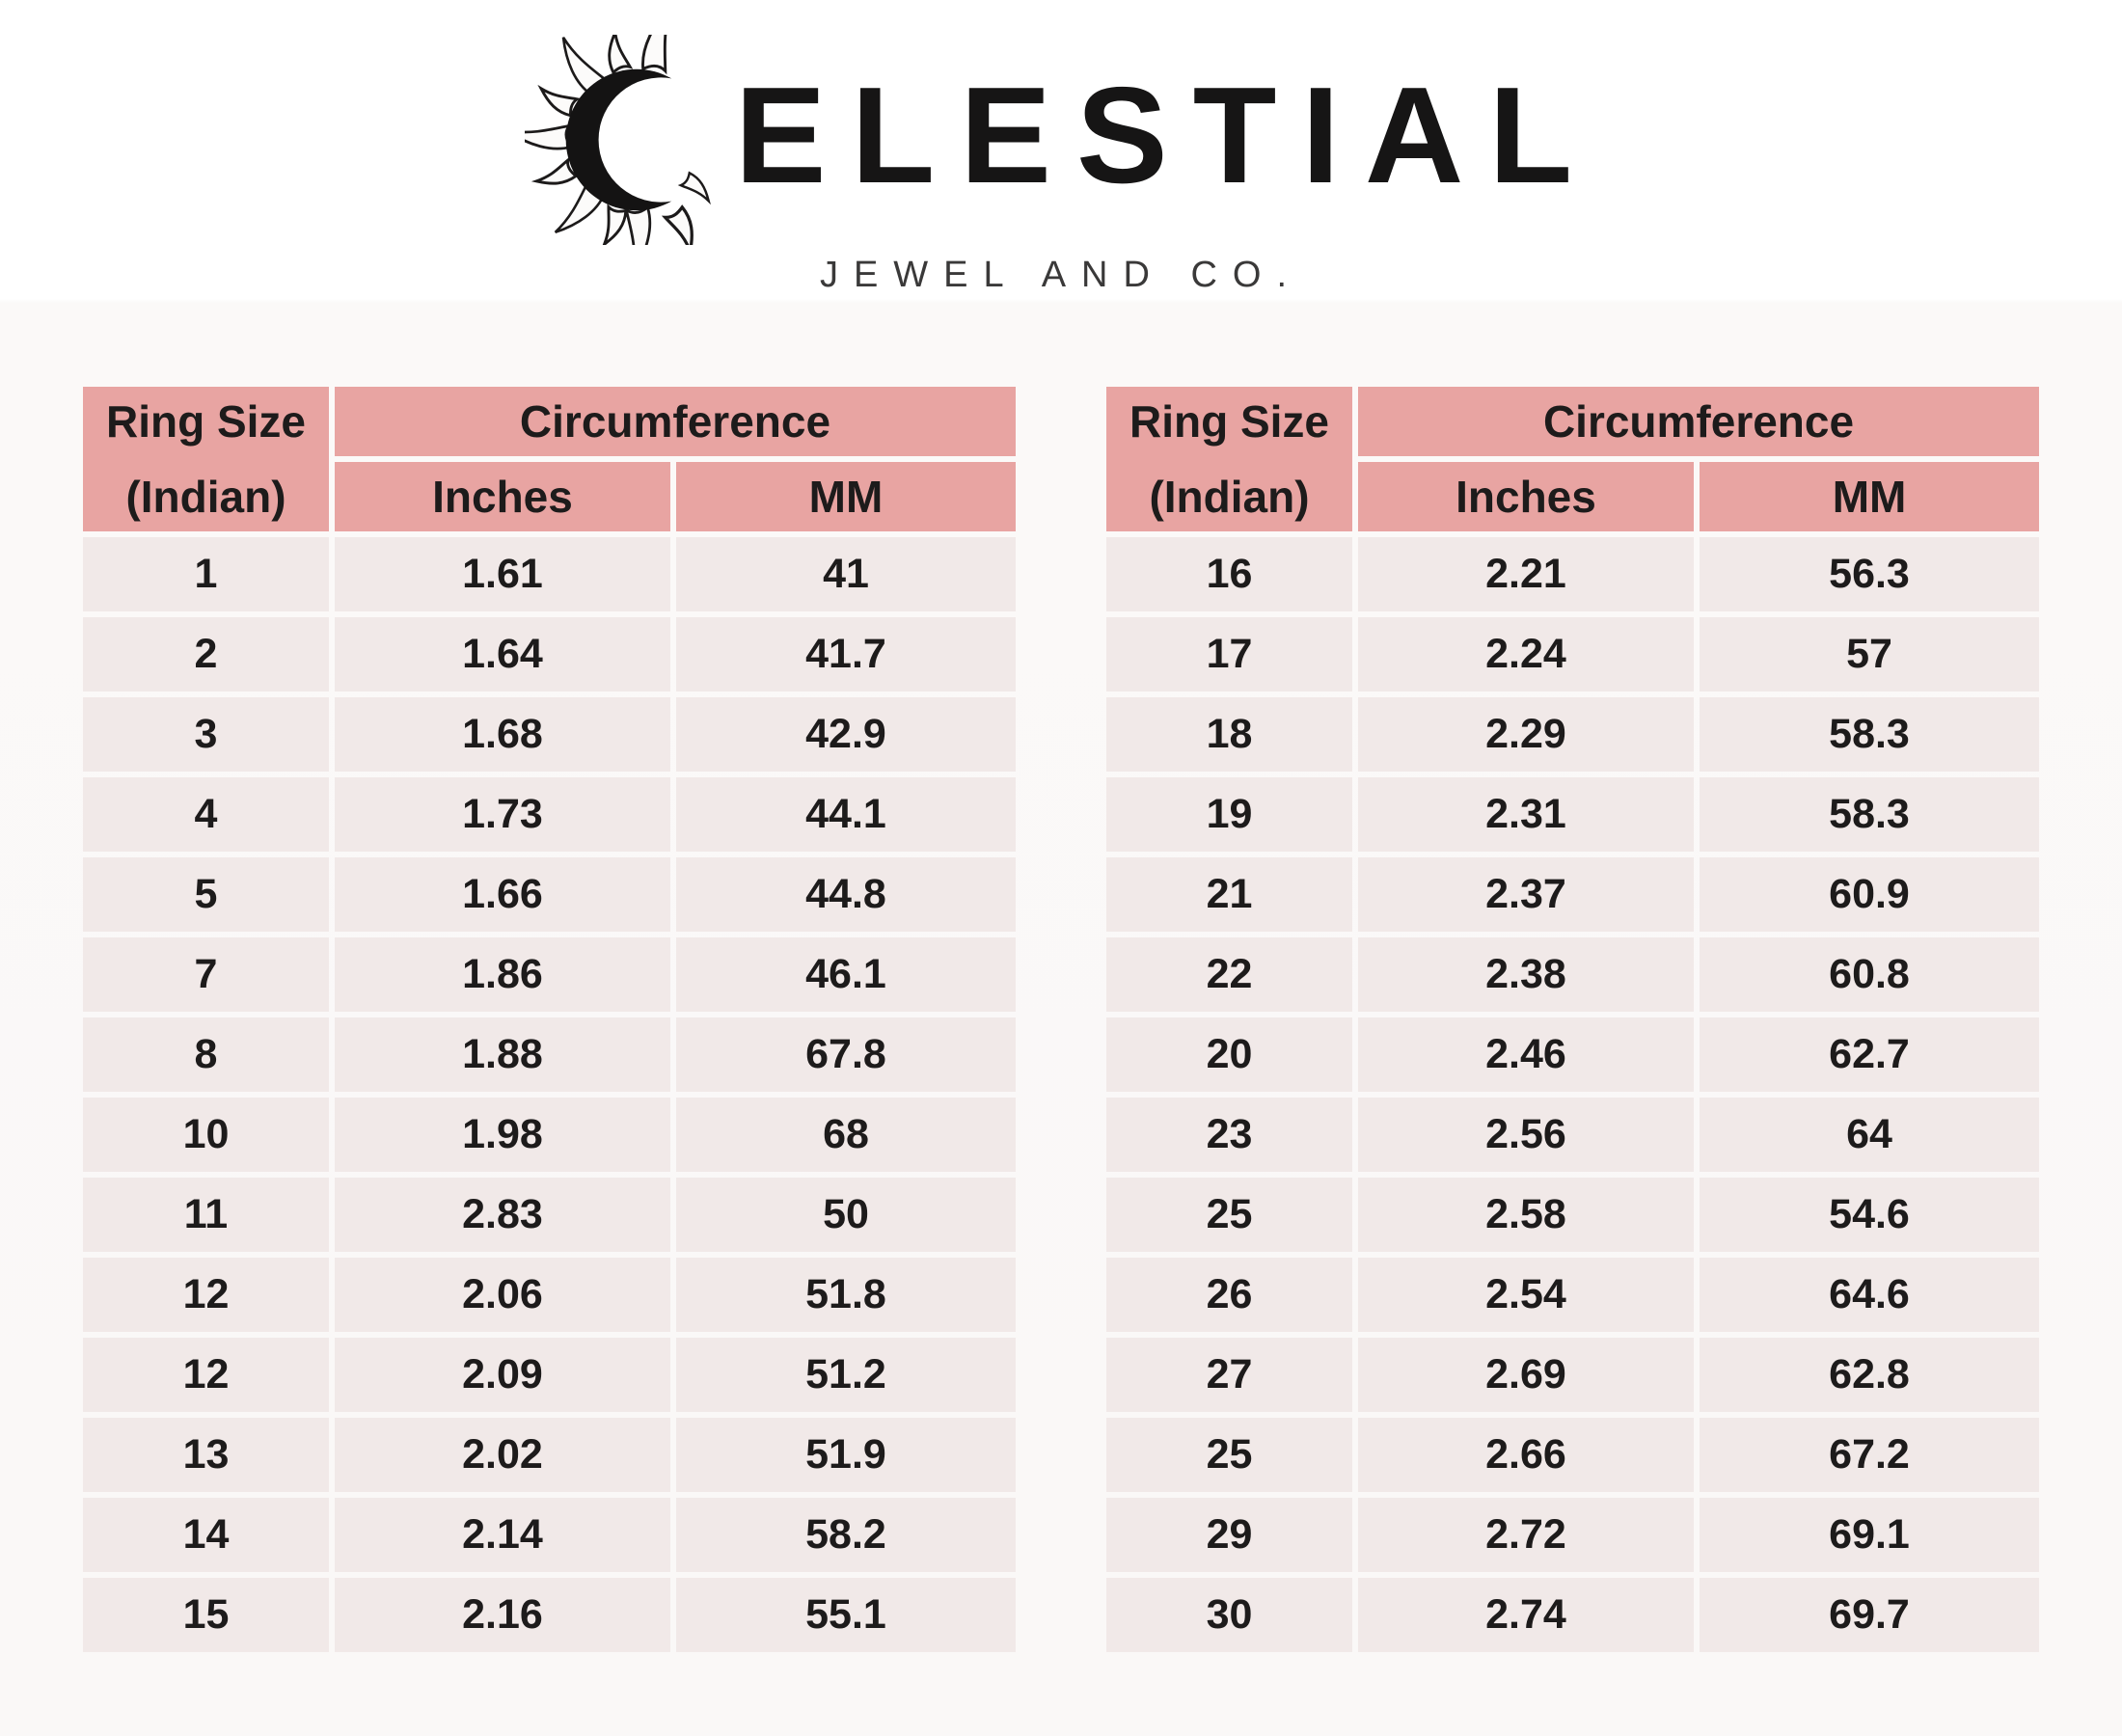 Image resolution: width=2122 pixels, height=1736 pixels. I want to click on table-cell: 1.88, so click(502, 1055).